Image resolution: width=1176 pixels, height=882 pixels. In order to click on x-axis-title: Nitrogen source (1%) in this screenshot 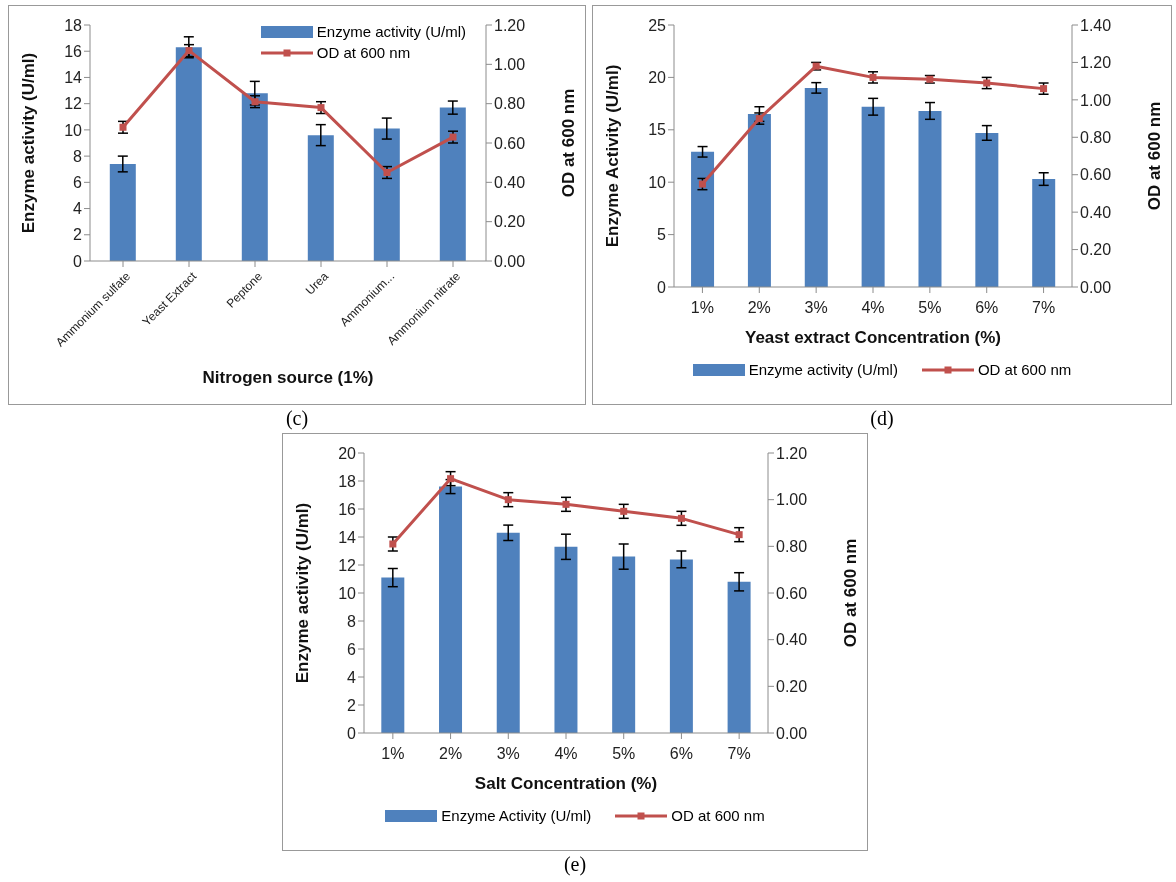, I will do `click(288, 377)`.